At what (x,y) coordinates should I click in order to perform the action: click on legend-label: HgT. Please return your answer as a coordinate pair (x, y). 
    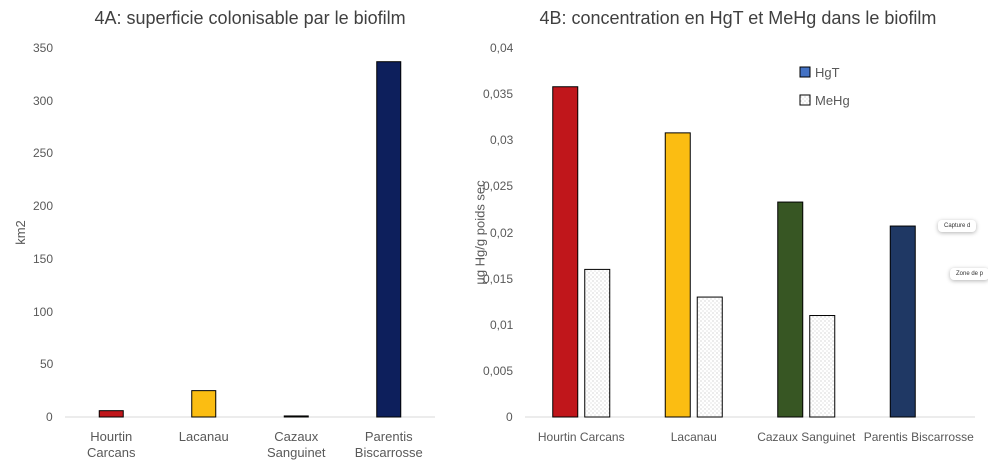
    Looking at the image, I should click on (827, 72).